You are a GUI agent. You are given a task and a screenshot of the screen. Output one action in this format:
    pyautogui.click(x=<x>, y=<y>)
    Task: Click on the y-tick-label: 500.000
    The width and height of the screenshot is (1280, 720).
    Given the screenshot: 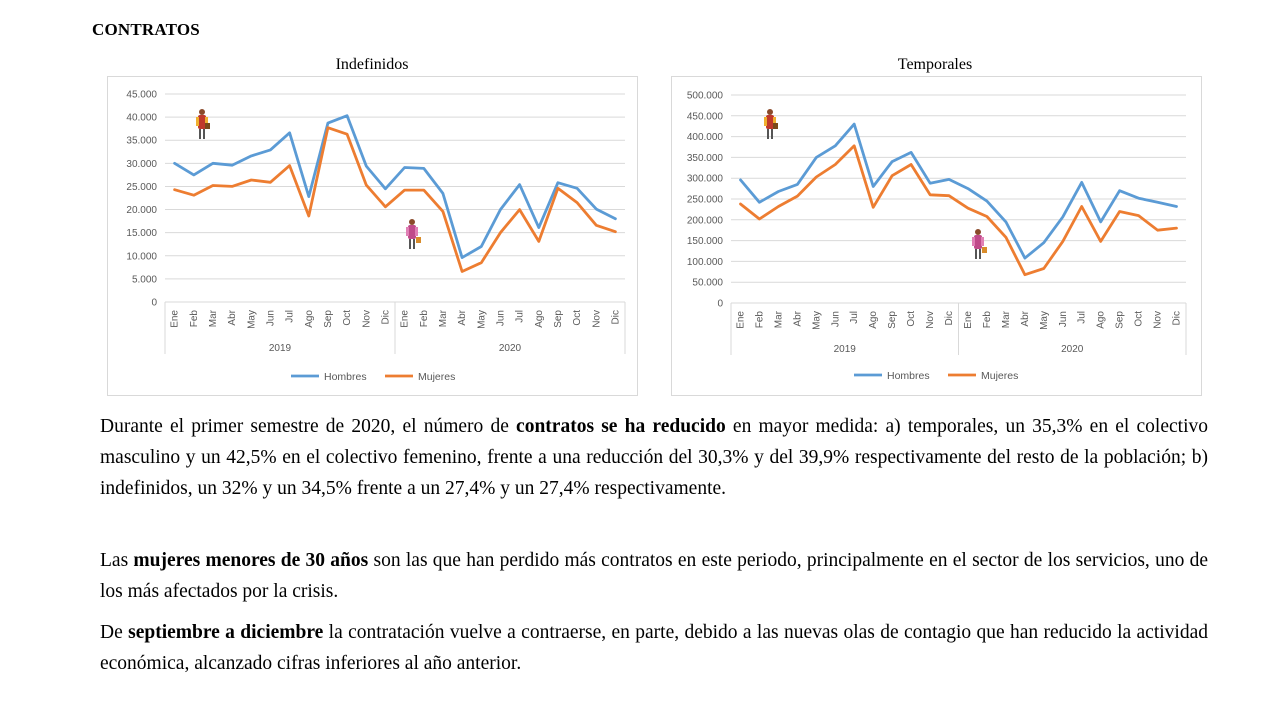 What is the action you would take?
    pyautogui.click(x=705, y=96)
    